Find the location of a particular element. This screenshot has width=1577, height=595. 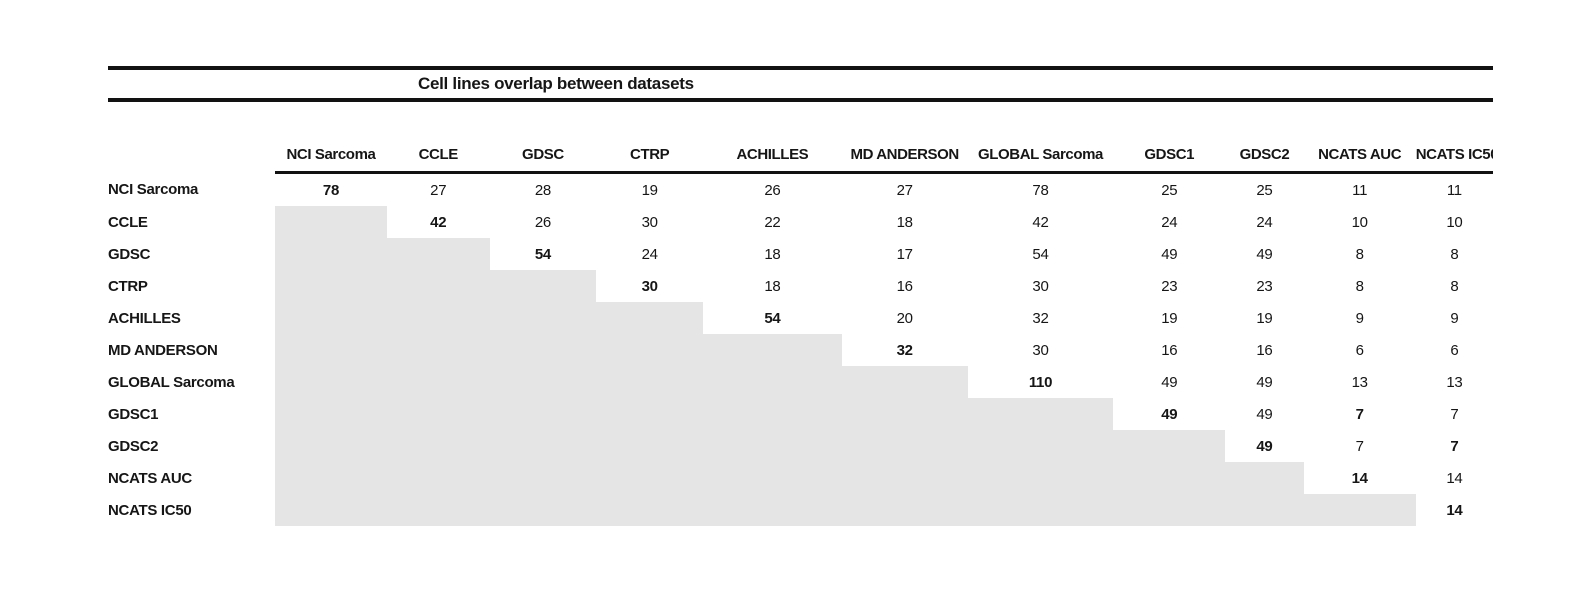

table-title: Cell lines overlap between datasets is located at coordinates (556, 83).